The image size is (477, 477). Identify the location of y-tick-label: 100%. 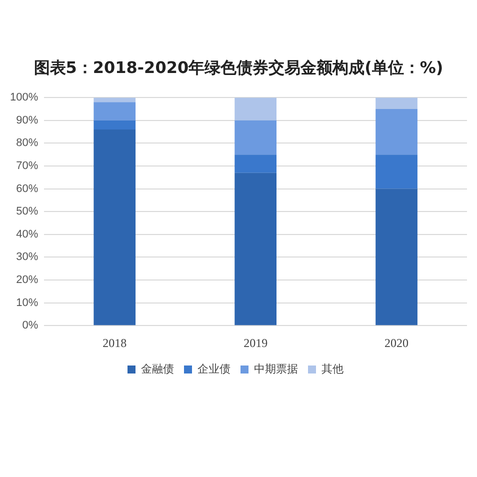
(24, 98).